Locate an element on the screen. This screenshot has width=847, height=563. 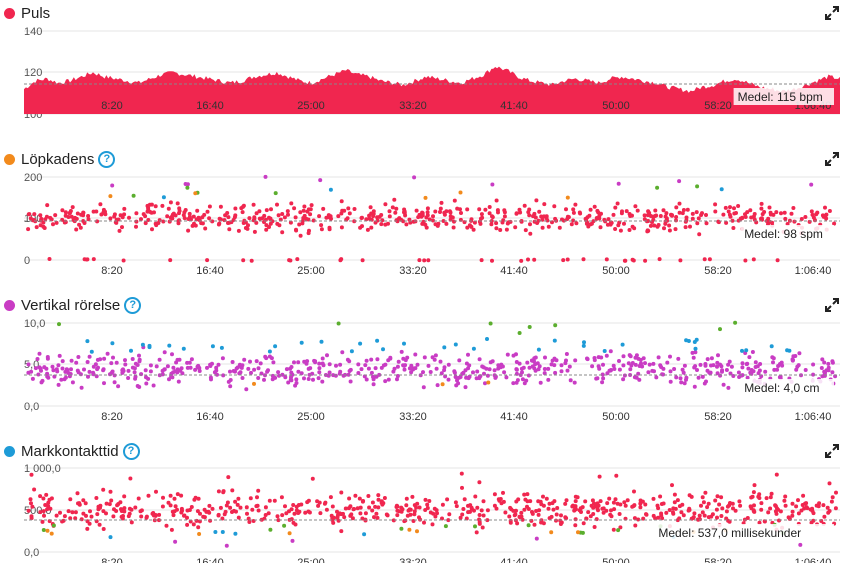
x-tick-label: 33:20 is located at coordinates (413, 271).